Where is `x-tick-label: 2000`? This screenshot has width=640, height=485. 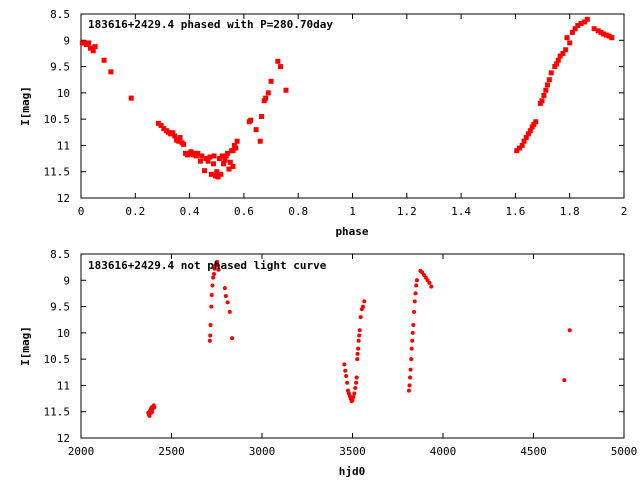
x-tick-label: 2000 is located at coordinates (81, 451).